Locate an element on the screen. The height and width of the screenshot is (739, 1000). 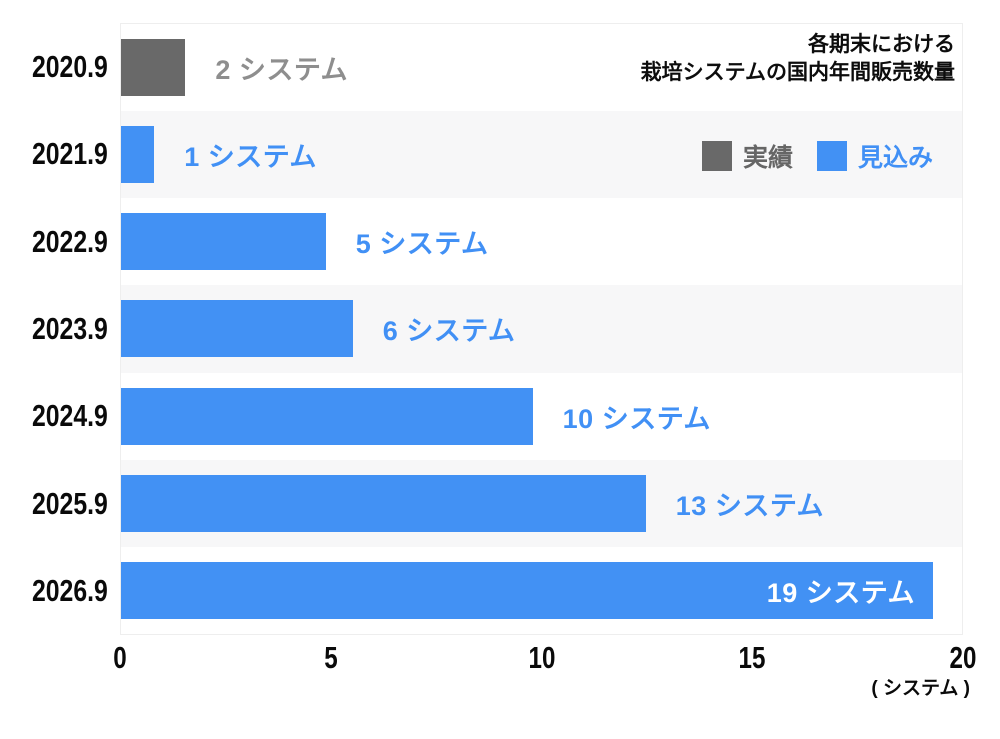
chart-row: 19 システム is located at coordinates (541, 590).